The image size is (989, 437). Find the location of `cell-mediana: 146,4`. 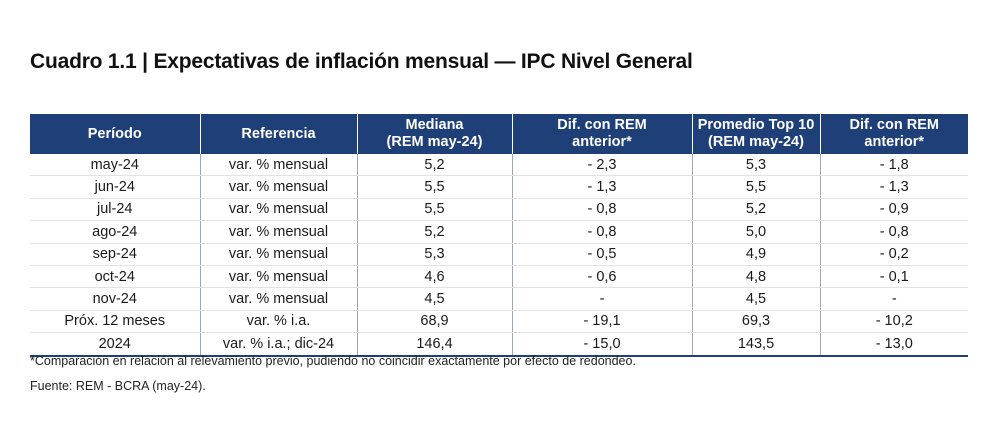

cell-mediana: 146,4 is located at coordinates (434, 344).